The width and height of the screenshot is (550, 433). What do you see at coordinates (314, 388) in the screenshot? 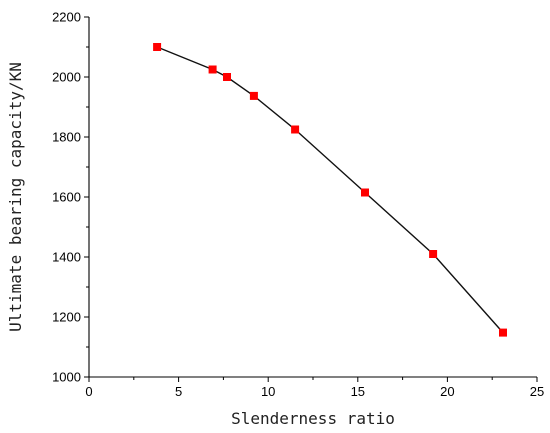
I see `x-ticks: 0 5 10 15 20 25` at bounding box center [314, 388].